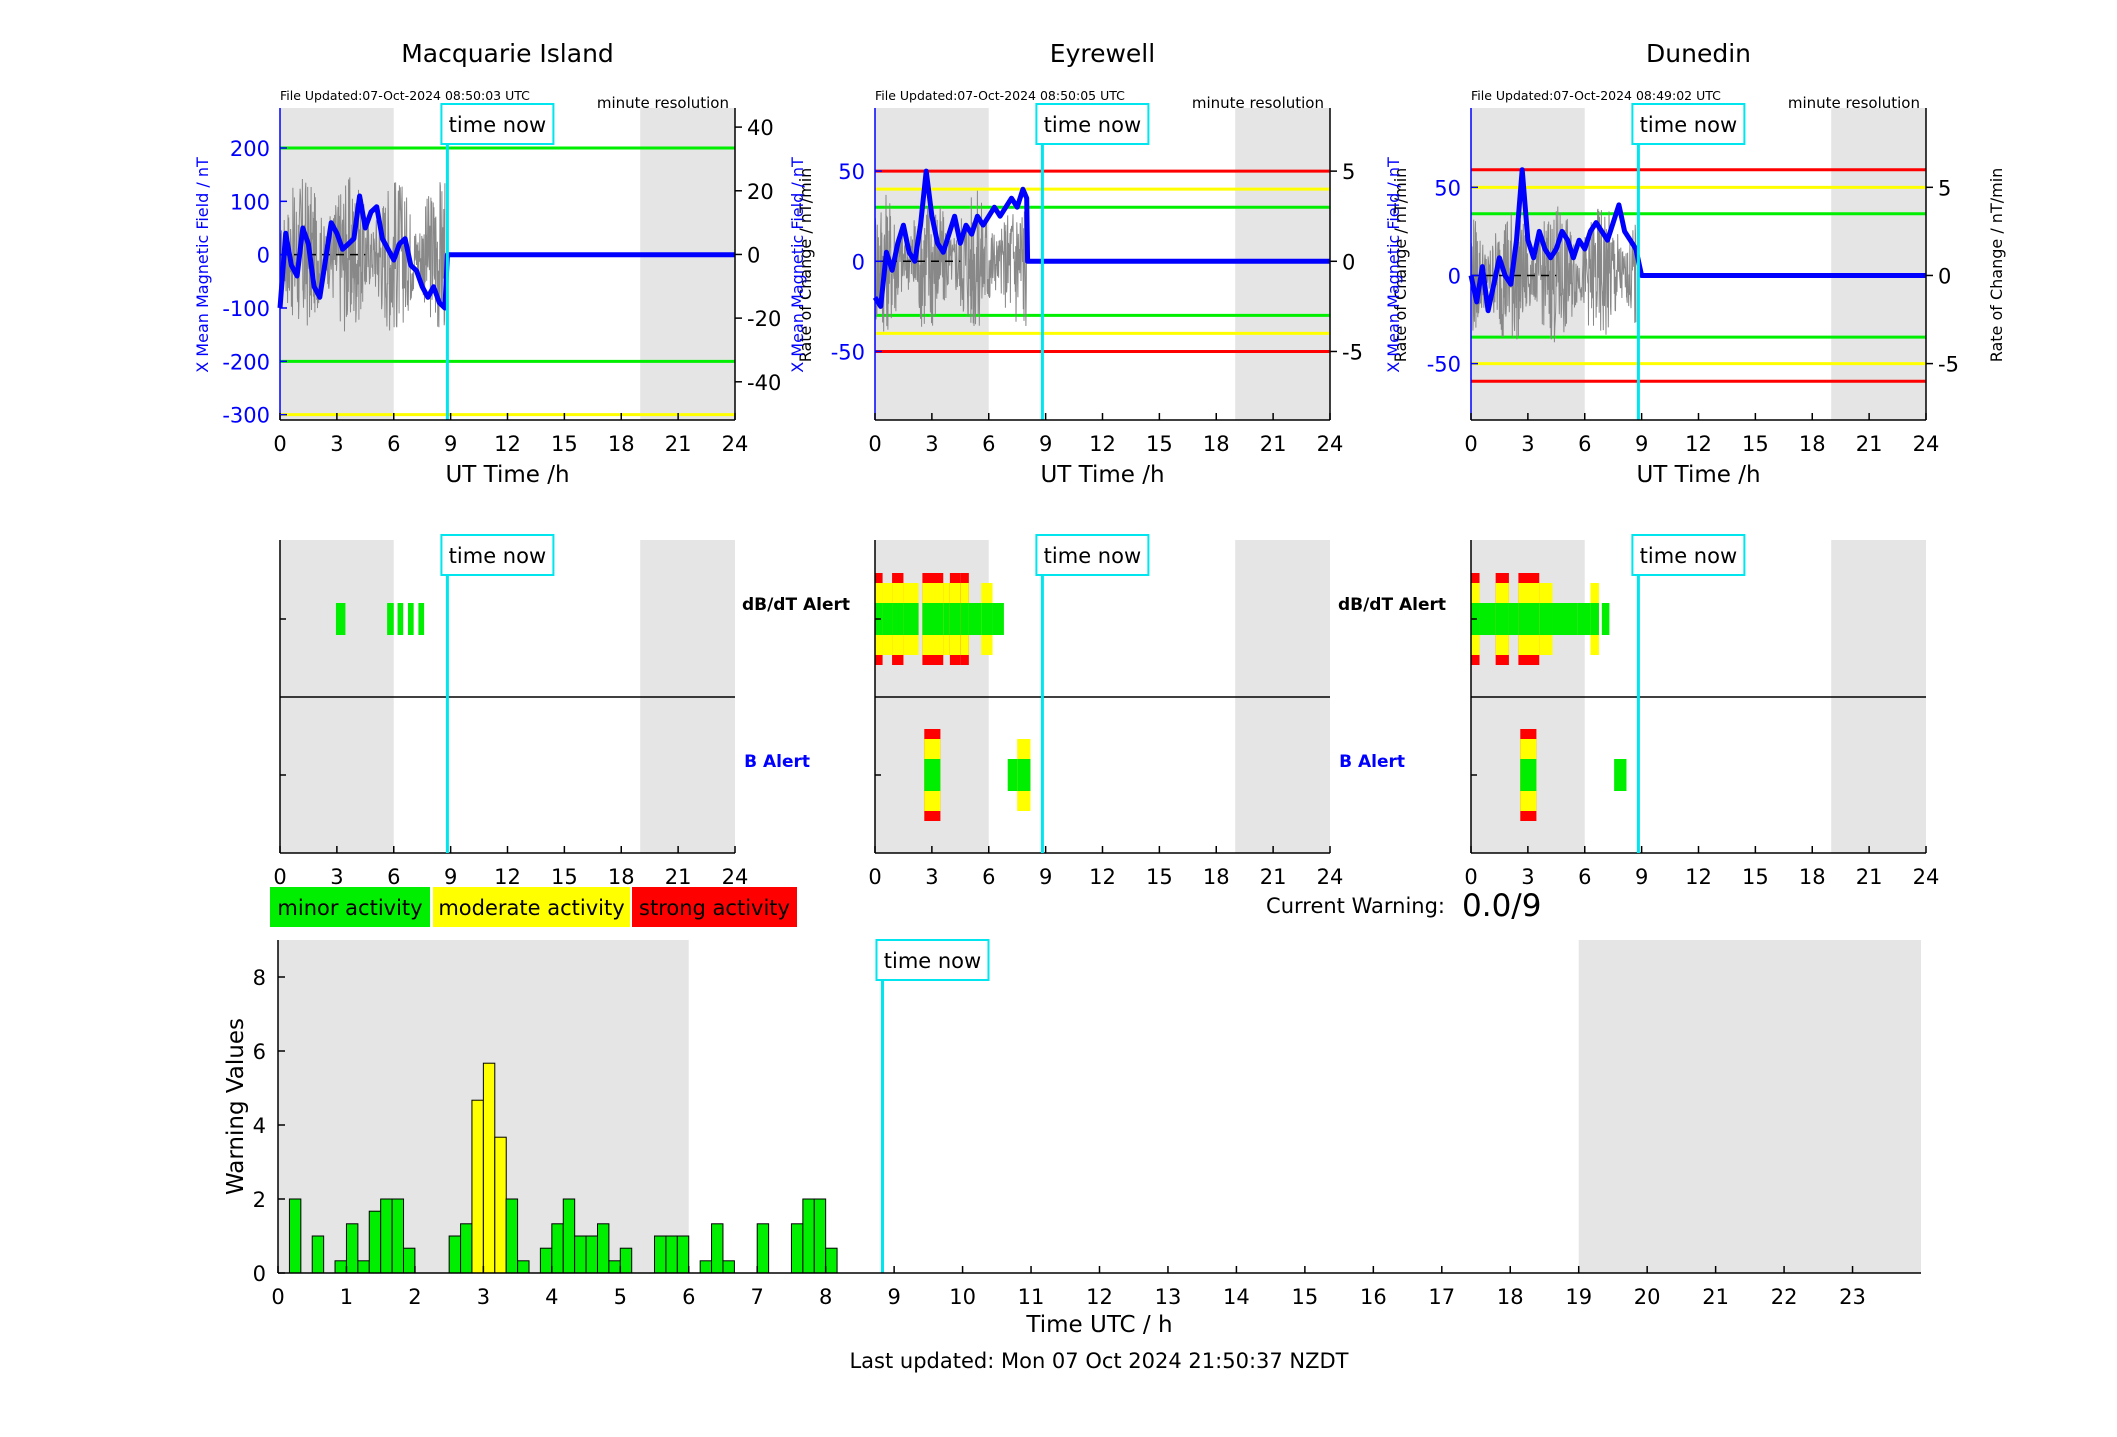 The width and height of the screenshot is (2117, 1437). I want to click on y-left-axis-label: X Mean Magnetic Field / nT, so click(797, 265).